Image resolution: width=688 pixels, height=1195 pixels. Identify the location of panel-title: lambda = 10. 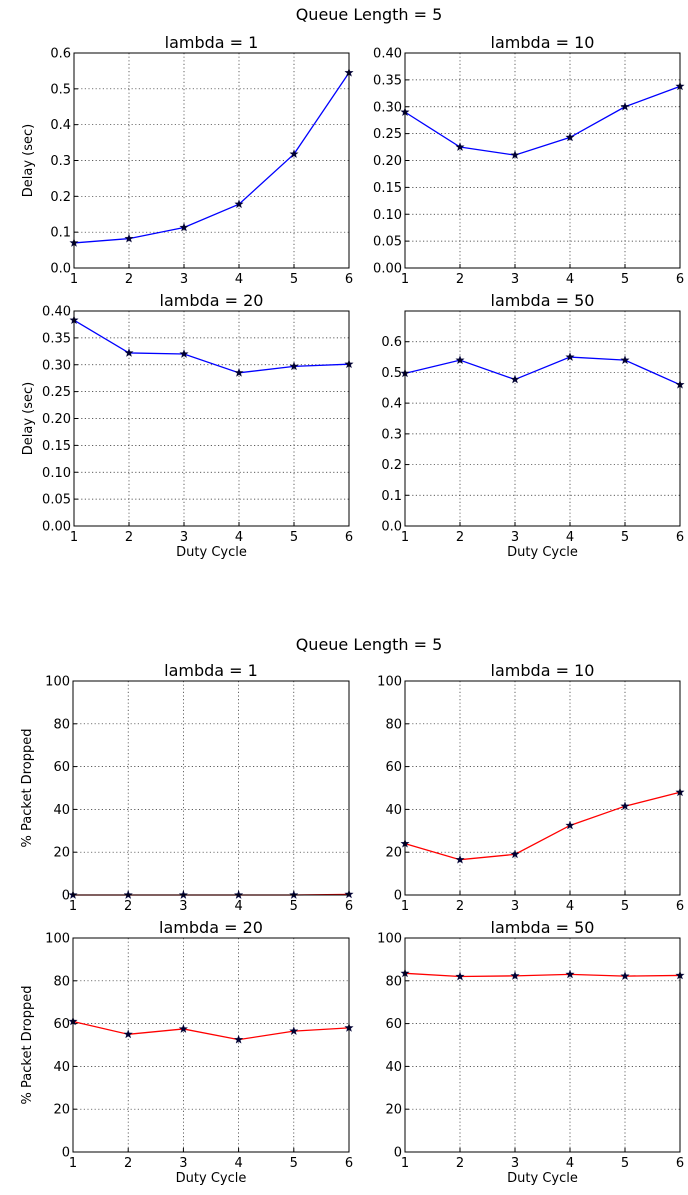
(543, 670).